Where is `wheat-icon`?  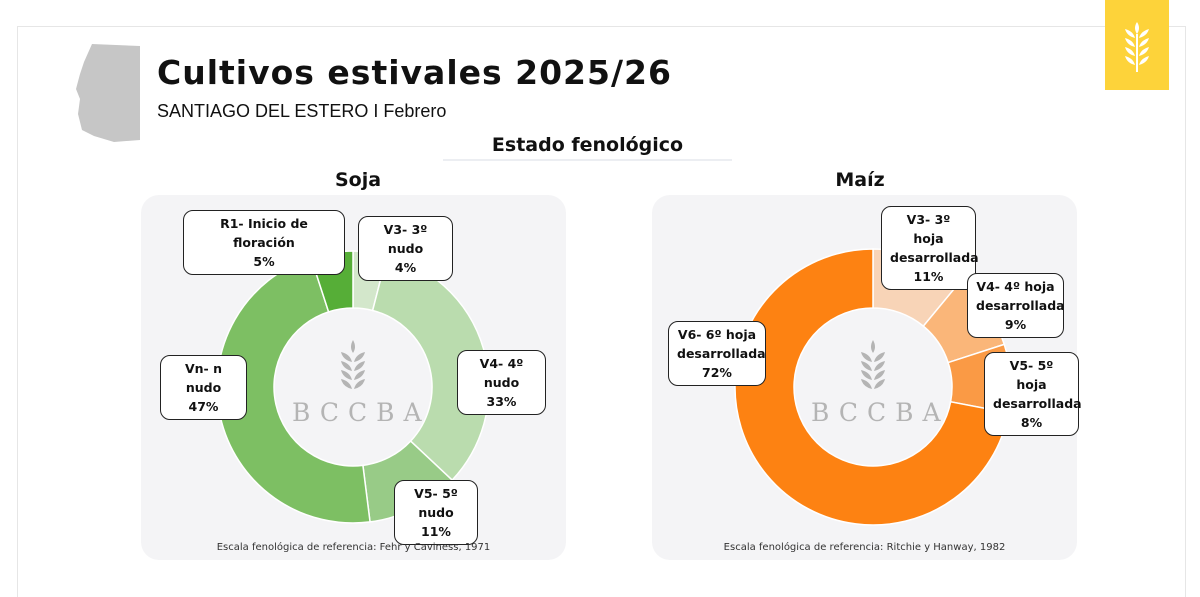
wheat-icon is located at coordinates (1137, 47).